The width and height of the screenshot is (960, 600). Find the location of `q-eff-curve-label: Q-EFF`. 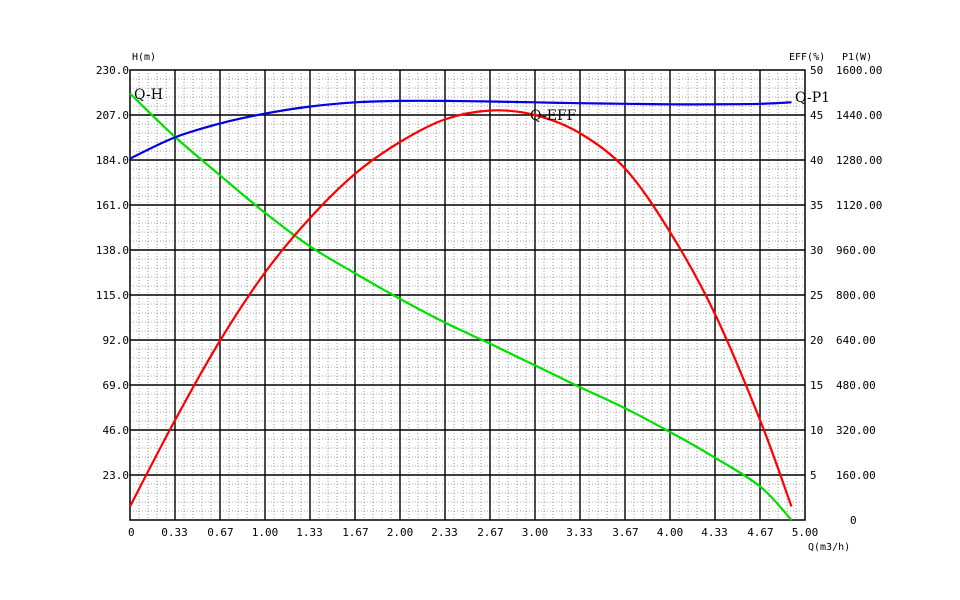

q-eff-curve-label: Q-EFF is located at coordinates (553, 116).